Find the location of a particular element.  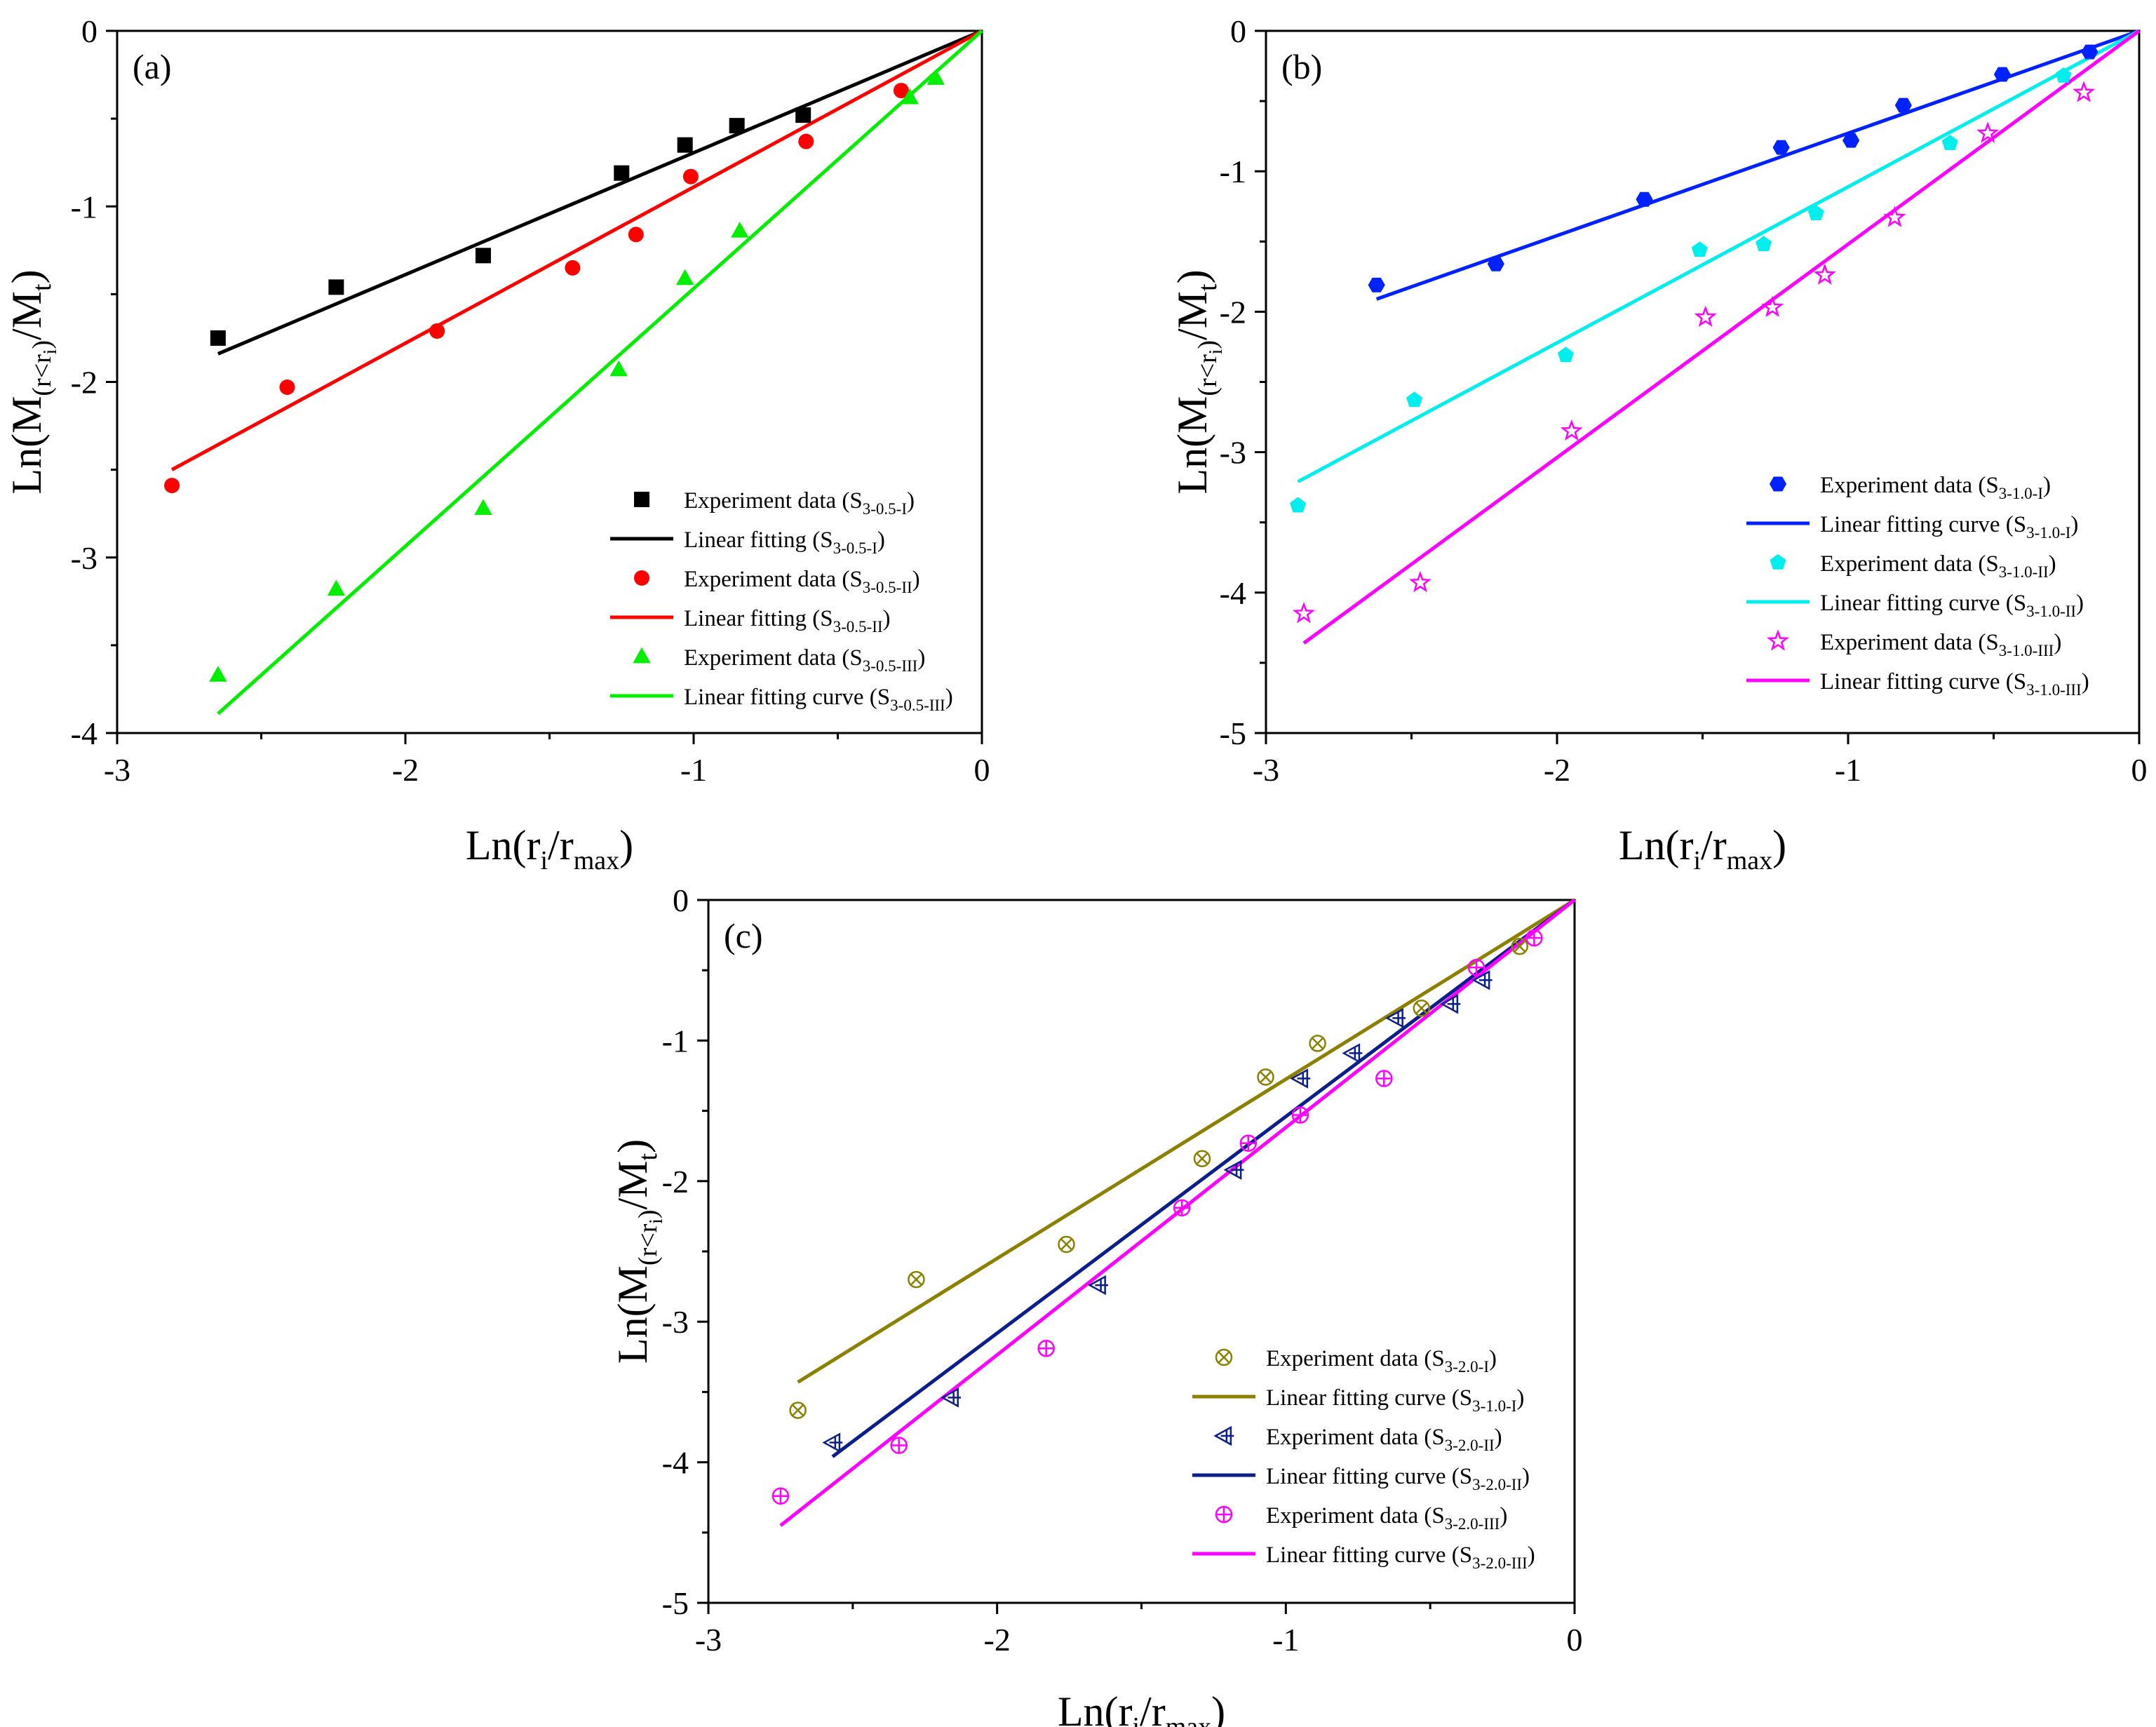

panel-label: (c) is located at coordinates (743, 935).